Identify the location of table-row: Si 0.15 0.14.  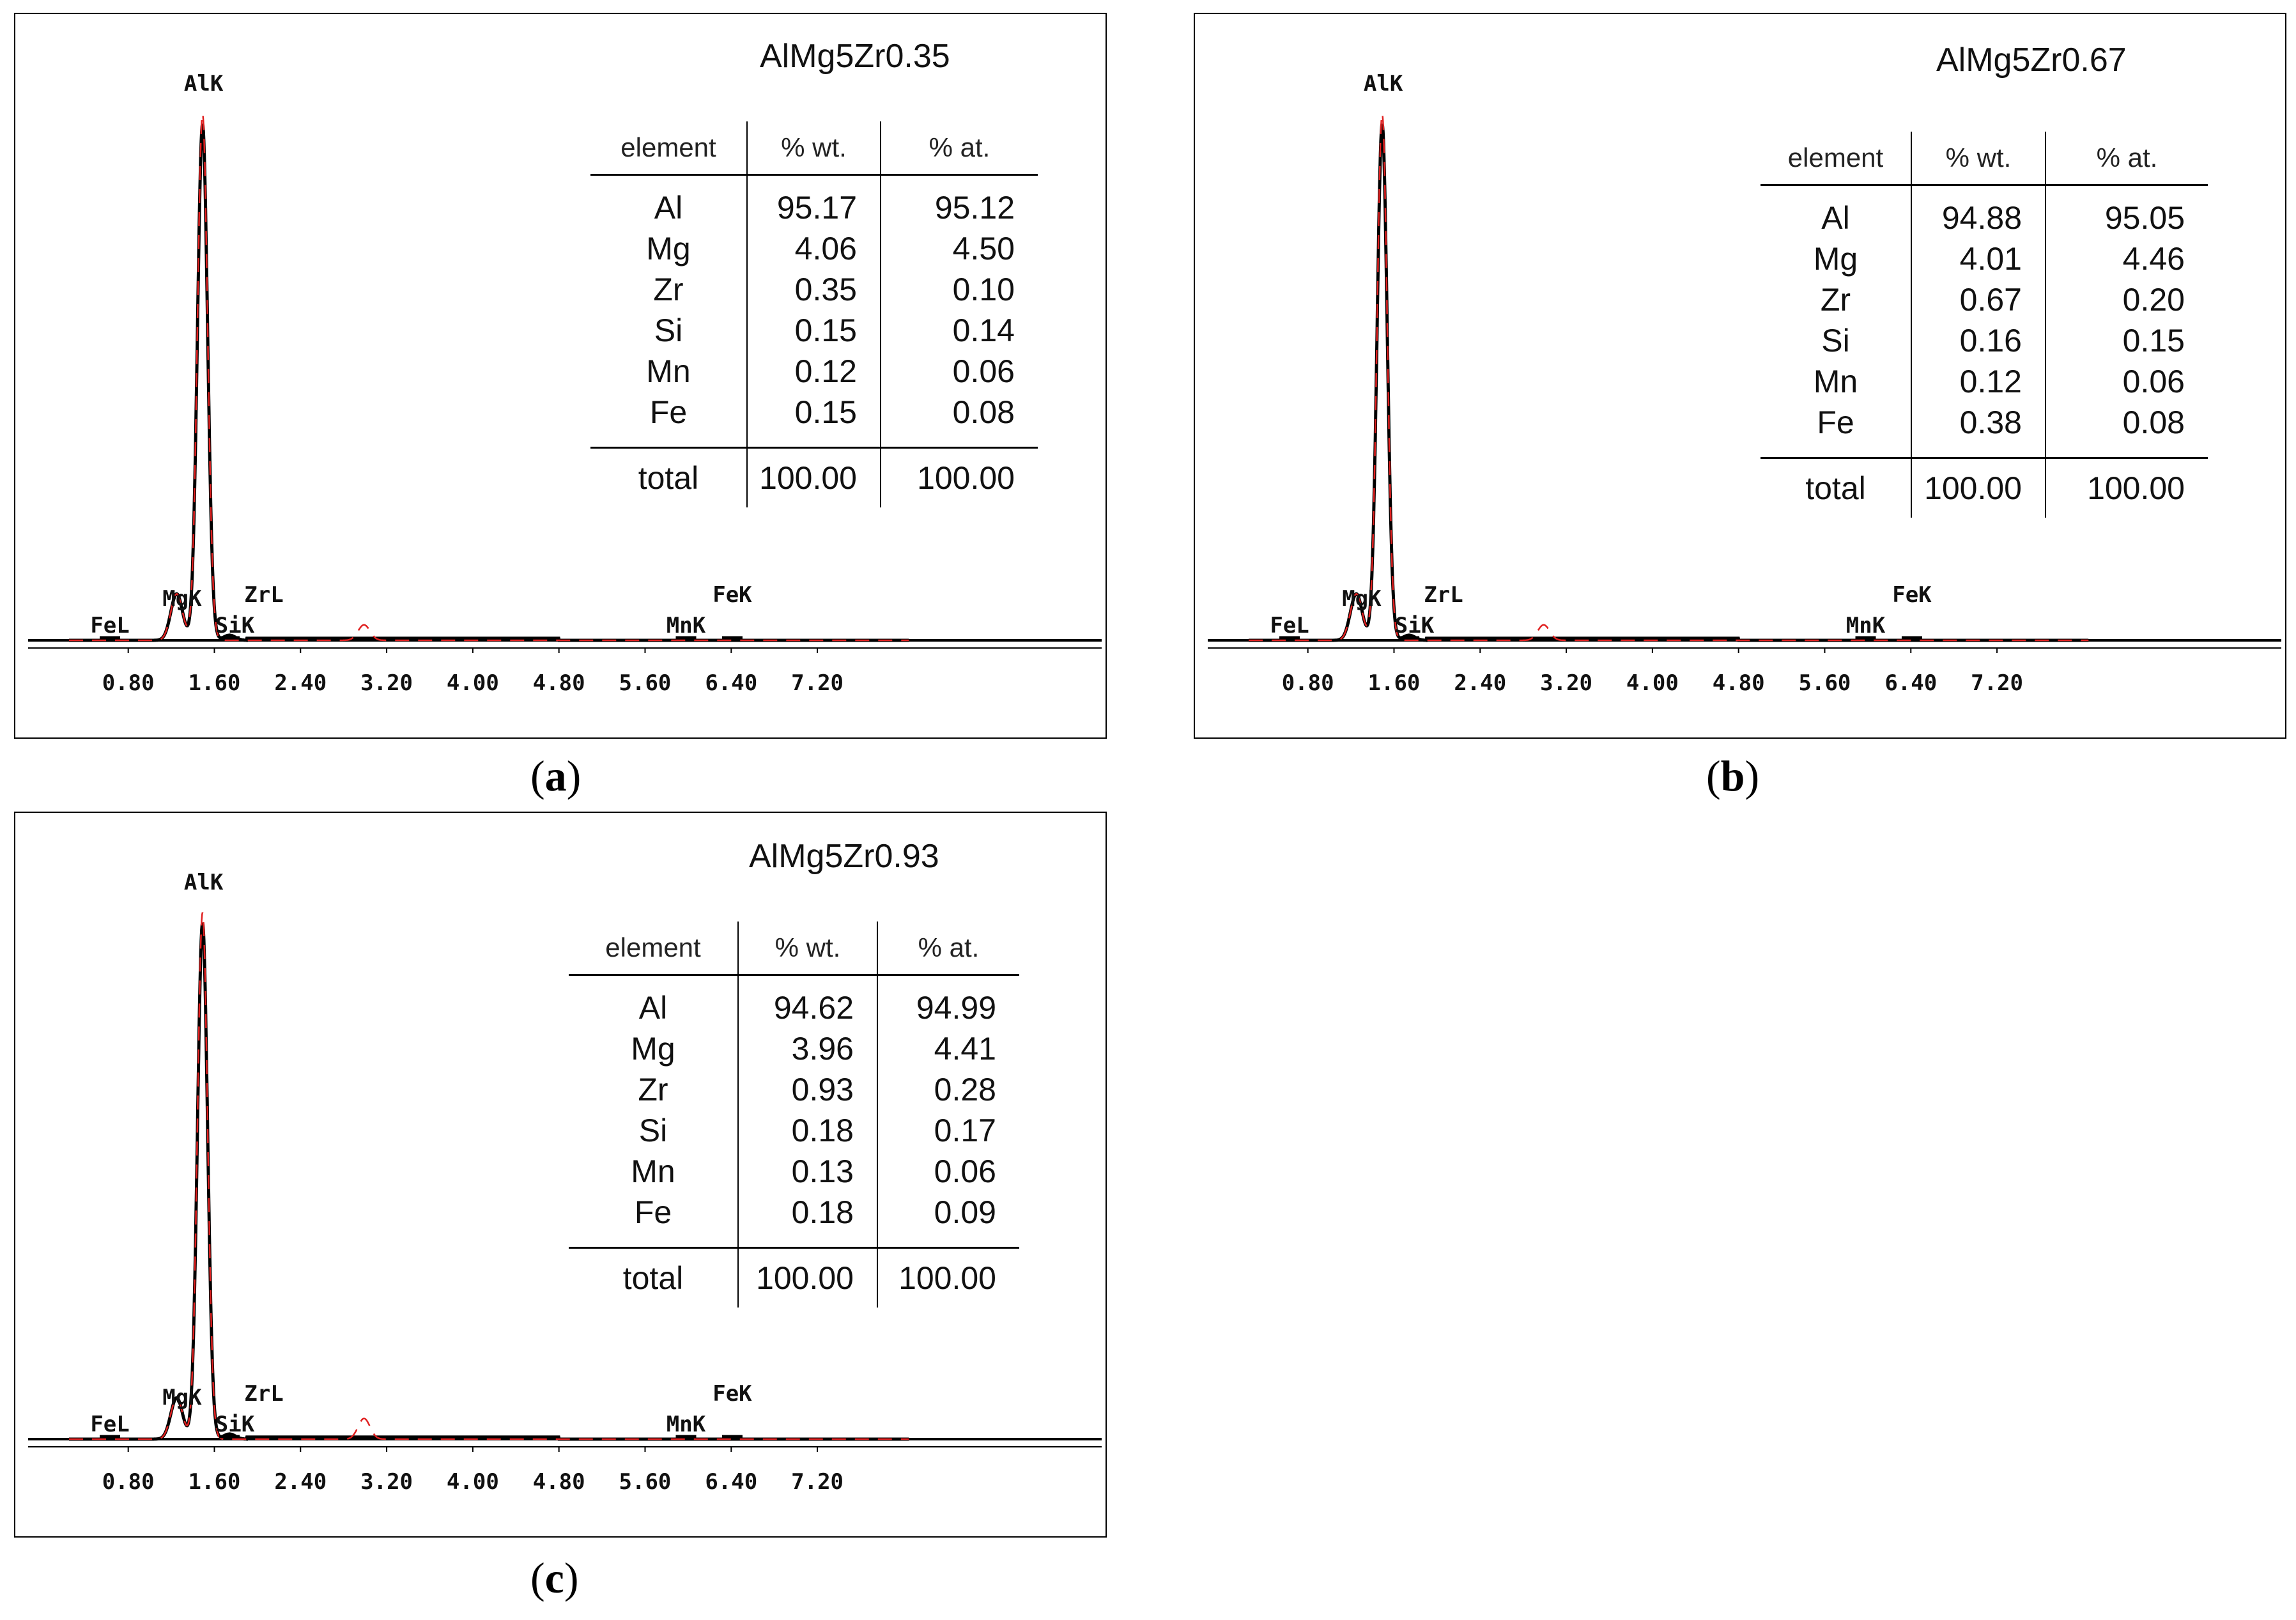
(814, 330).